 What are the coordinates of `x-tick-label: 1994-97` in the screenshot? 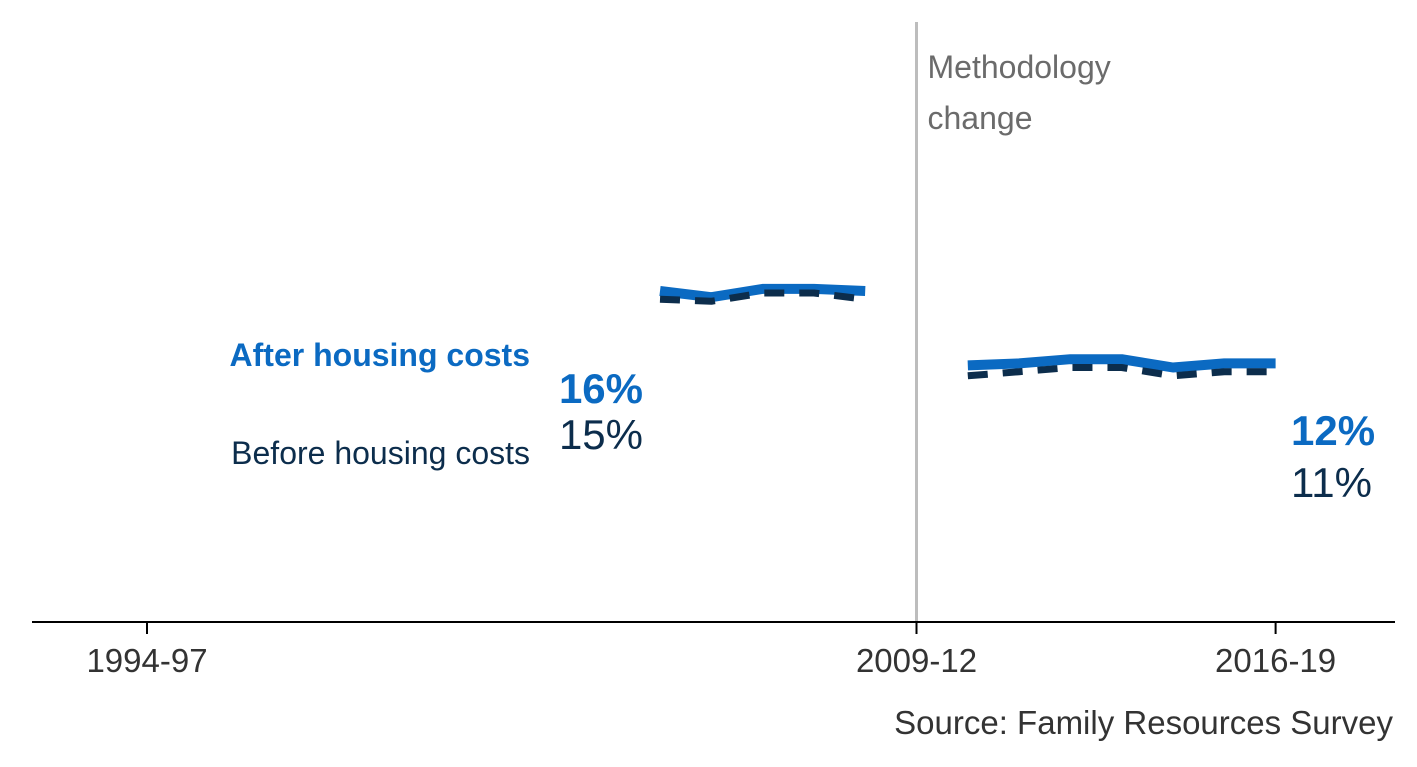 It's located at (146, 660).